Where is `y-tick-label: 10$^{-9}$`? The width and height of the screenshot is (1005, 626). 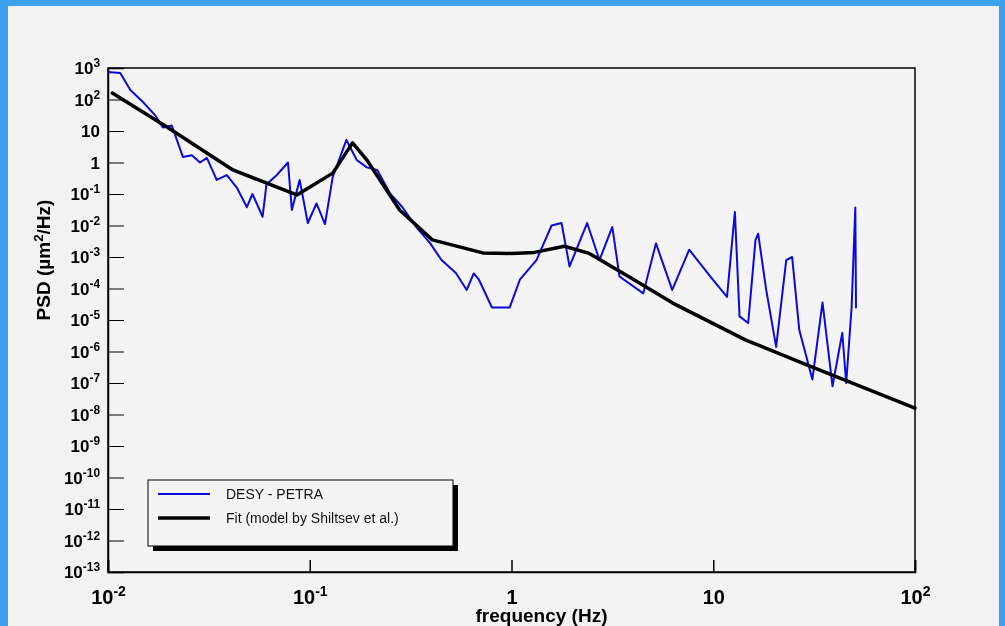
y-tick-label: 10$^{-9}$ is located at coordinates (85, 445).